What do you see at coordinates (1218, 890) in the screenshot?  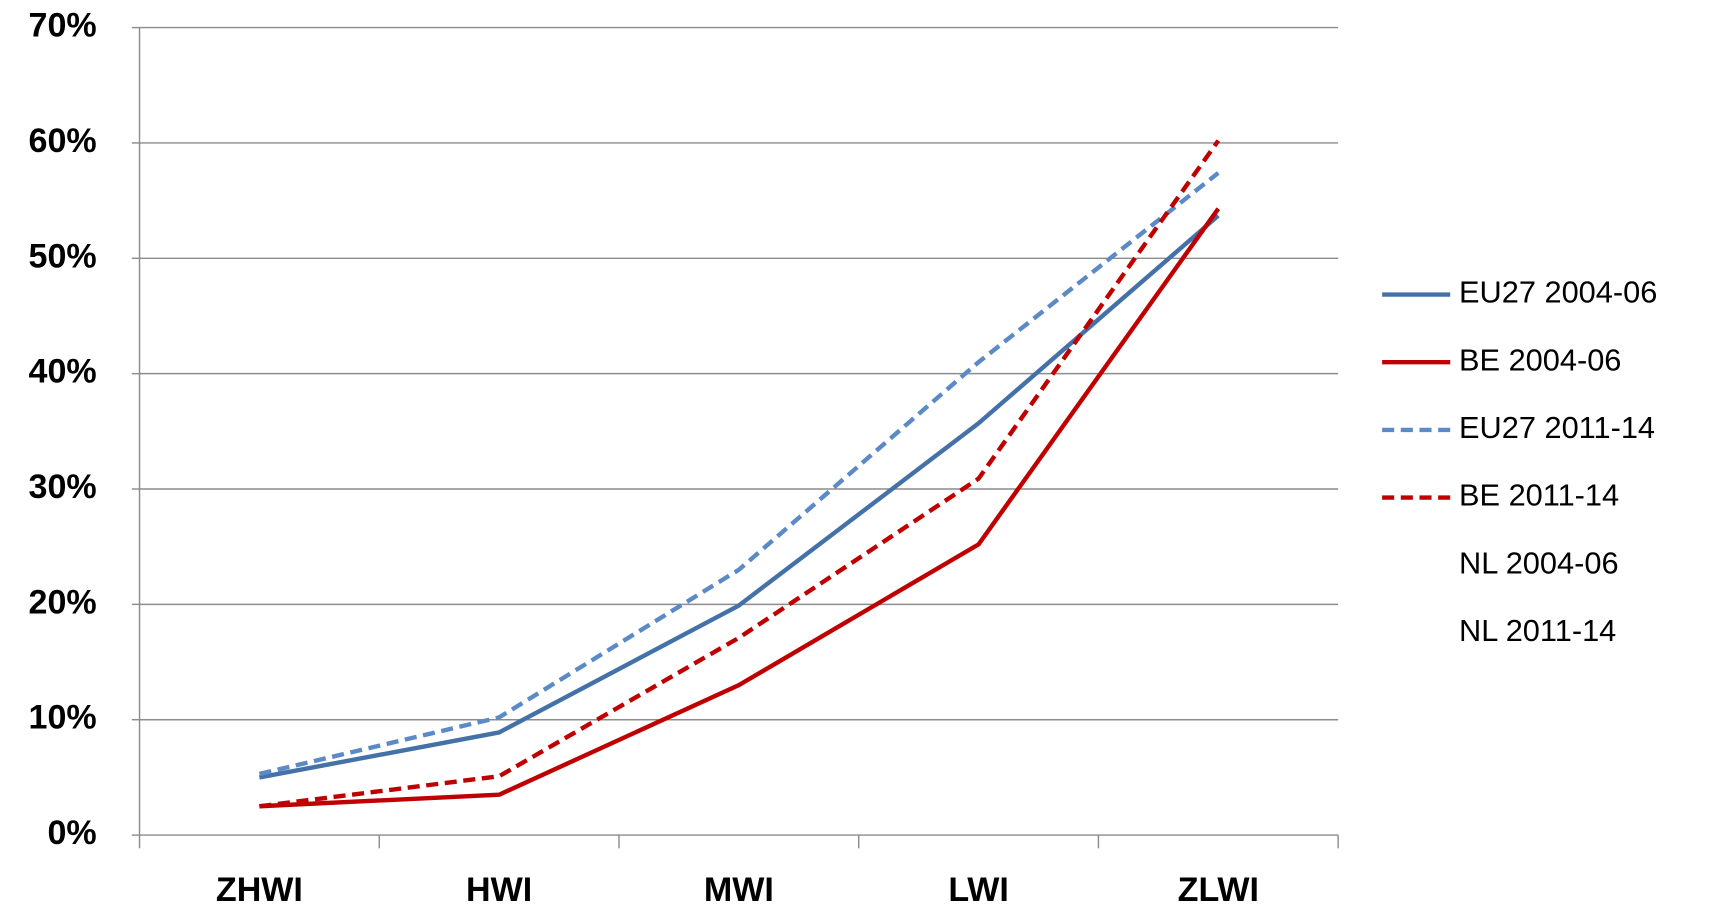 I see `x-tick-label: ZLWI` at bounding box center [1218, 890].